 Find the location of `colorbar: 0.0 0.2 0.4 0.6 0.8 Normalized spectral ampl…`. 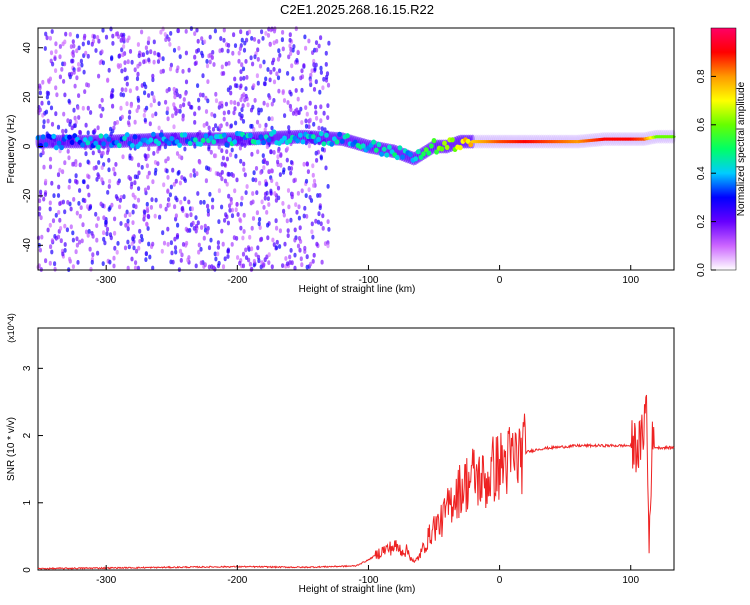

colorbar: 0.0 0.2 0.4 0.6 0.8 Normalized spectral ampl… is located at coordinates (721, 152).